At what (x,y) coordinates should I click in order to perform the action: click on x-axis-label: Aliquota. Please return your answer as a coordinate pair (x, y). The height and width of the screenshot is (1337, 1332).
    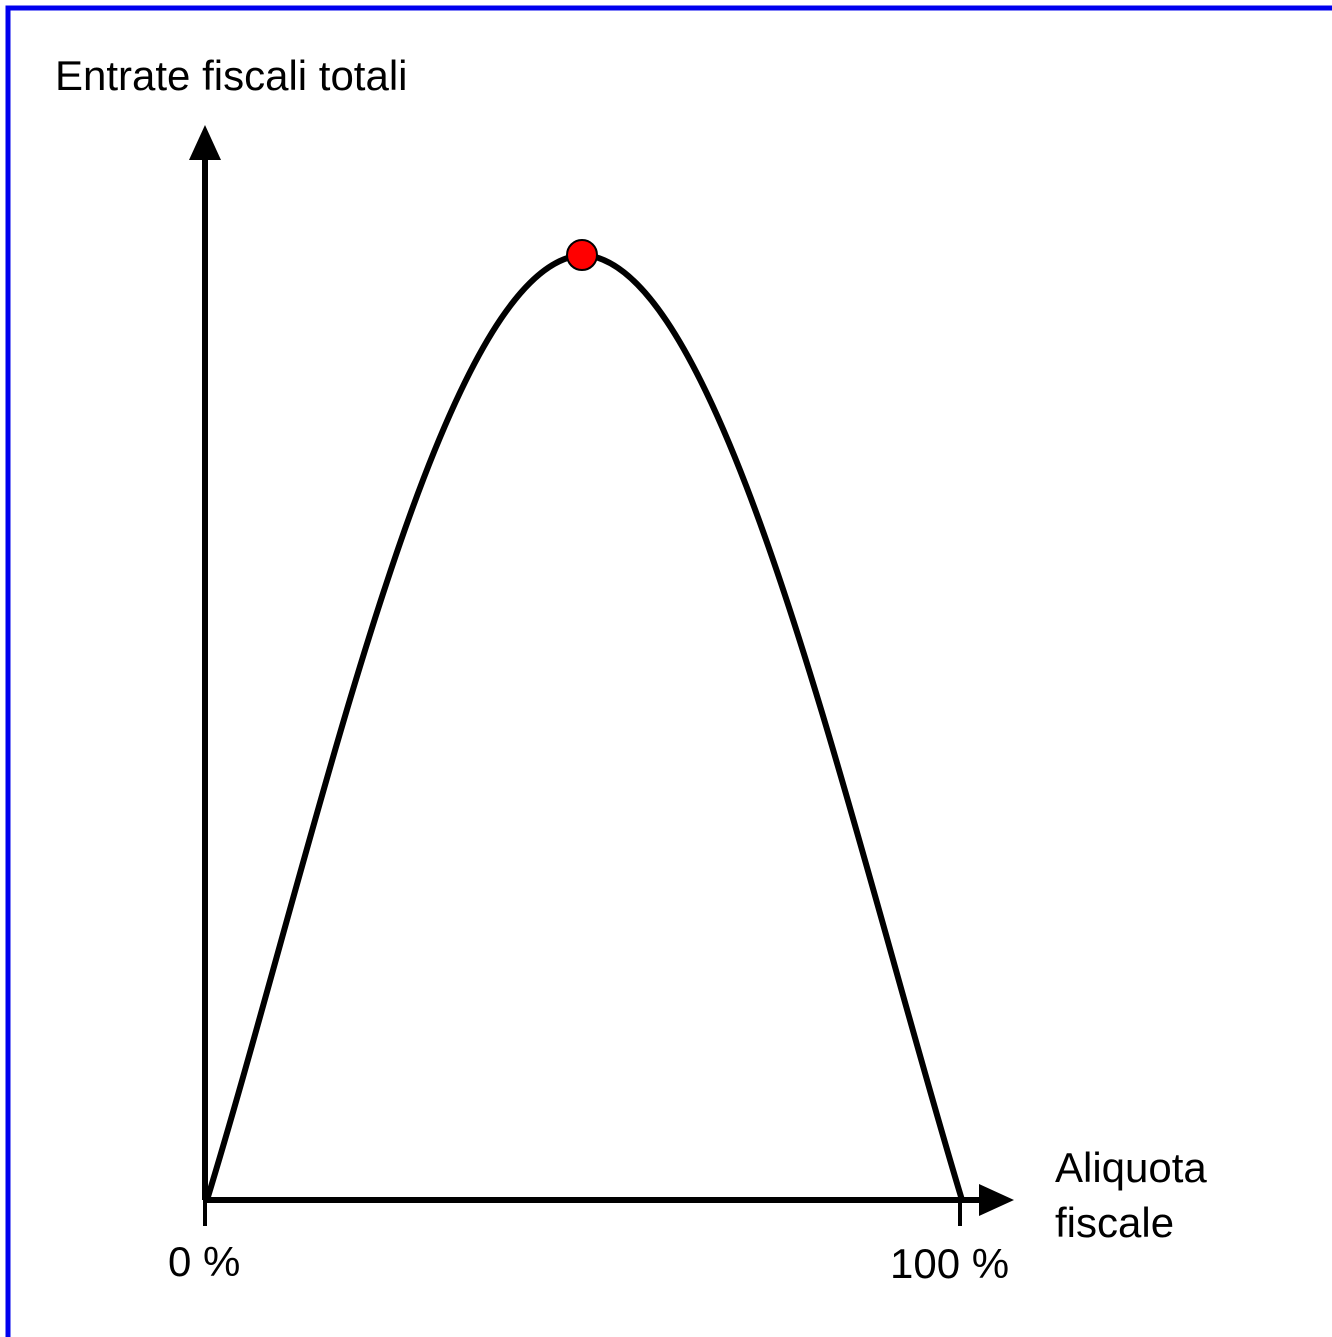
    Looking at the image, I should click on (1131, 1167).